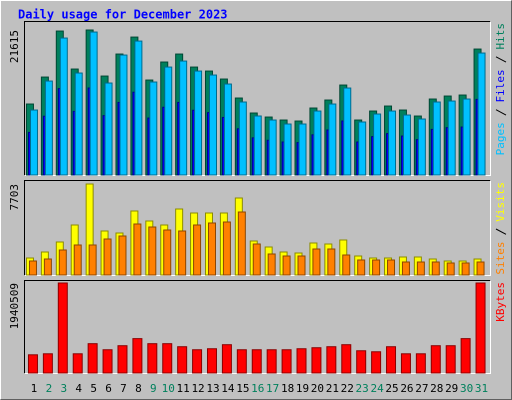  What do you see at coordinates (451, 388) in the screenshot?
I see `x-tick-label: 29` at bounding box center [451, 388].